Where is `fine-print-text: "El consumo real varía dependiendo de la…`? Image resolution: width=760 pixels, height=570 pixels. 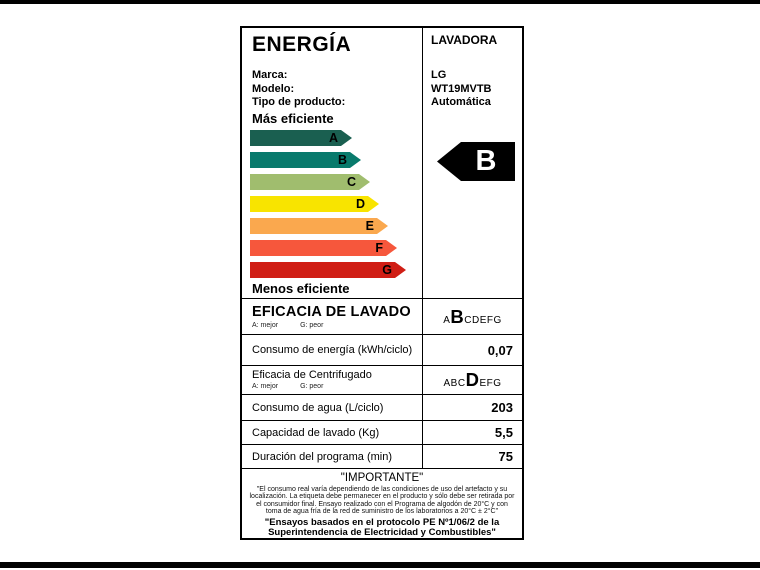 fine-print-text: "El consumo real varía dependiendo de la… is located at coordinates (382, 500).